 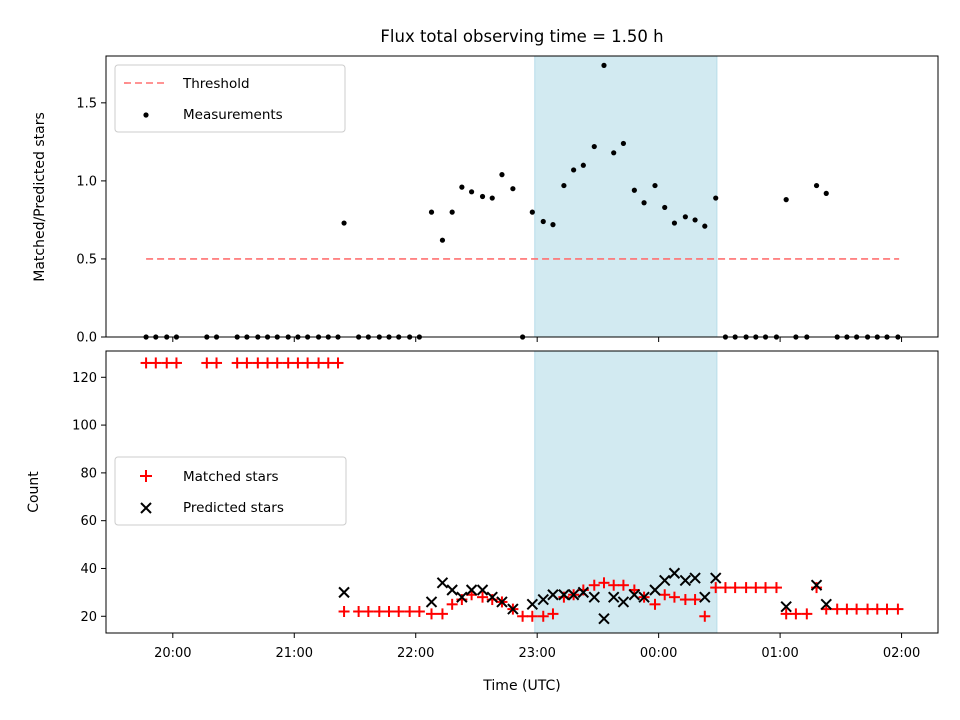 What do you see at coordinates (146, 476) in the screenshot?
I see `legend-matched-swatch` at bounding box center [146, 476].